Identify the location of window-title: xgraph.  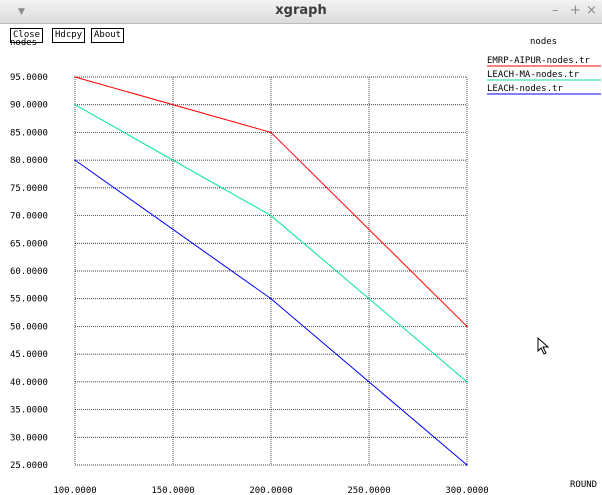
(301, 10).